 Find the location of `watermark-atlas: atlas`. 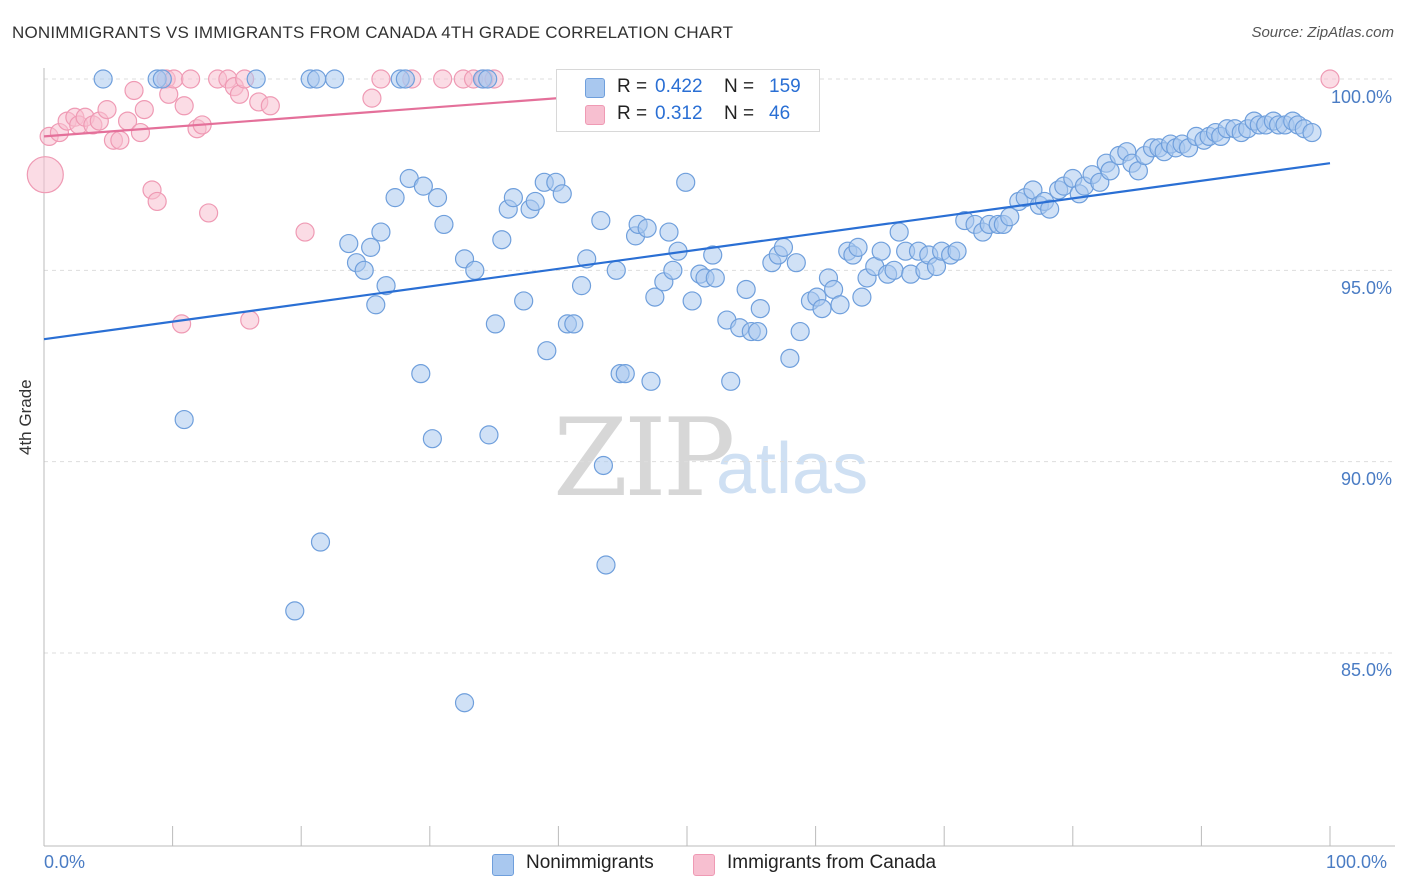

watermark-atlas: atlas is located at coordinates (792, 469).